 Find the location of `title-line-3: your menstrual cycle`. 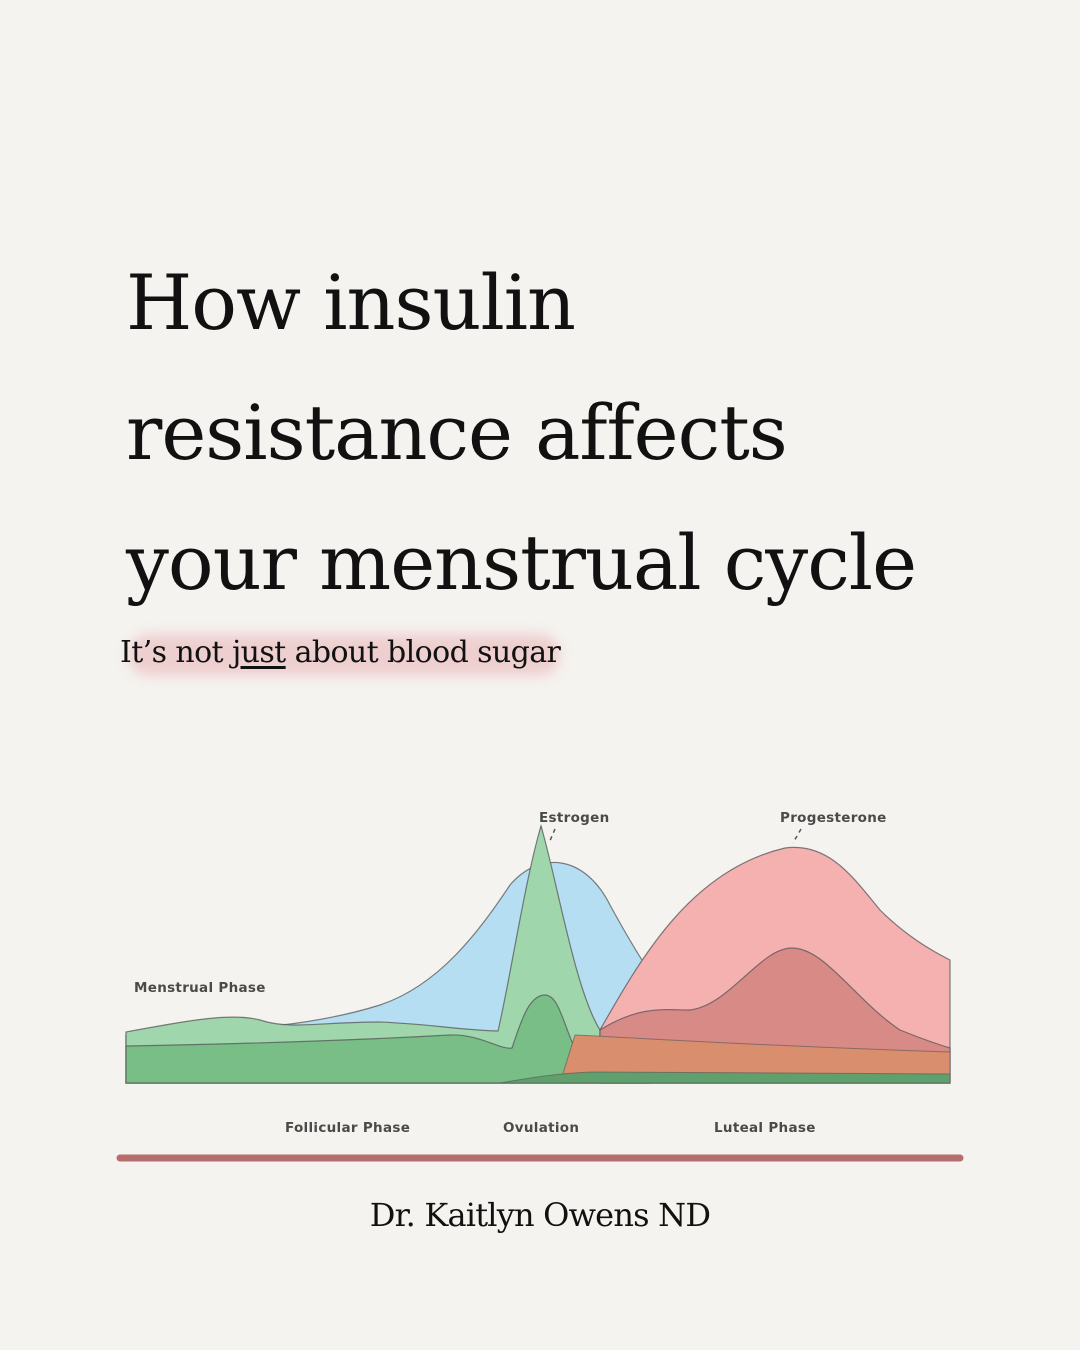

title-line-3: your menstrual cycle is located at coordinates (521, 562).